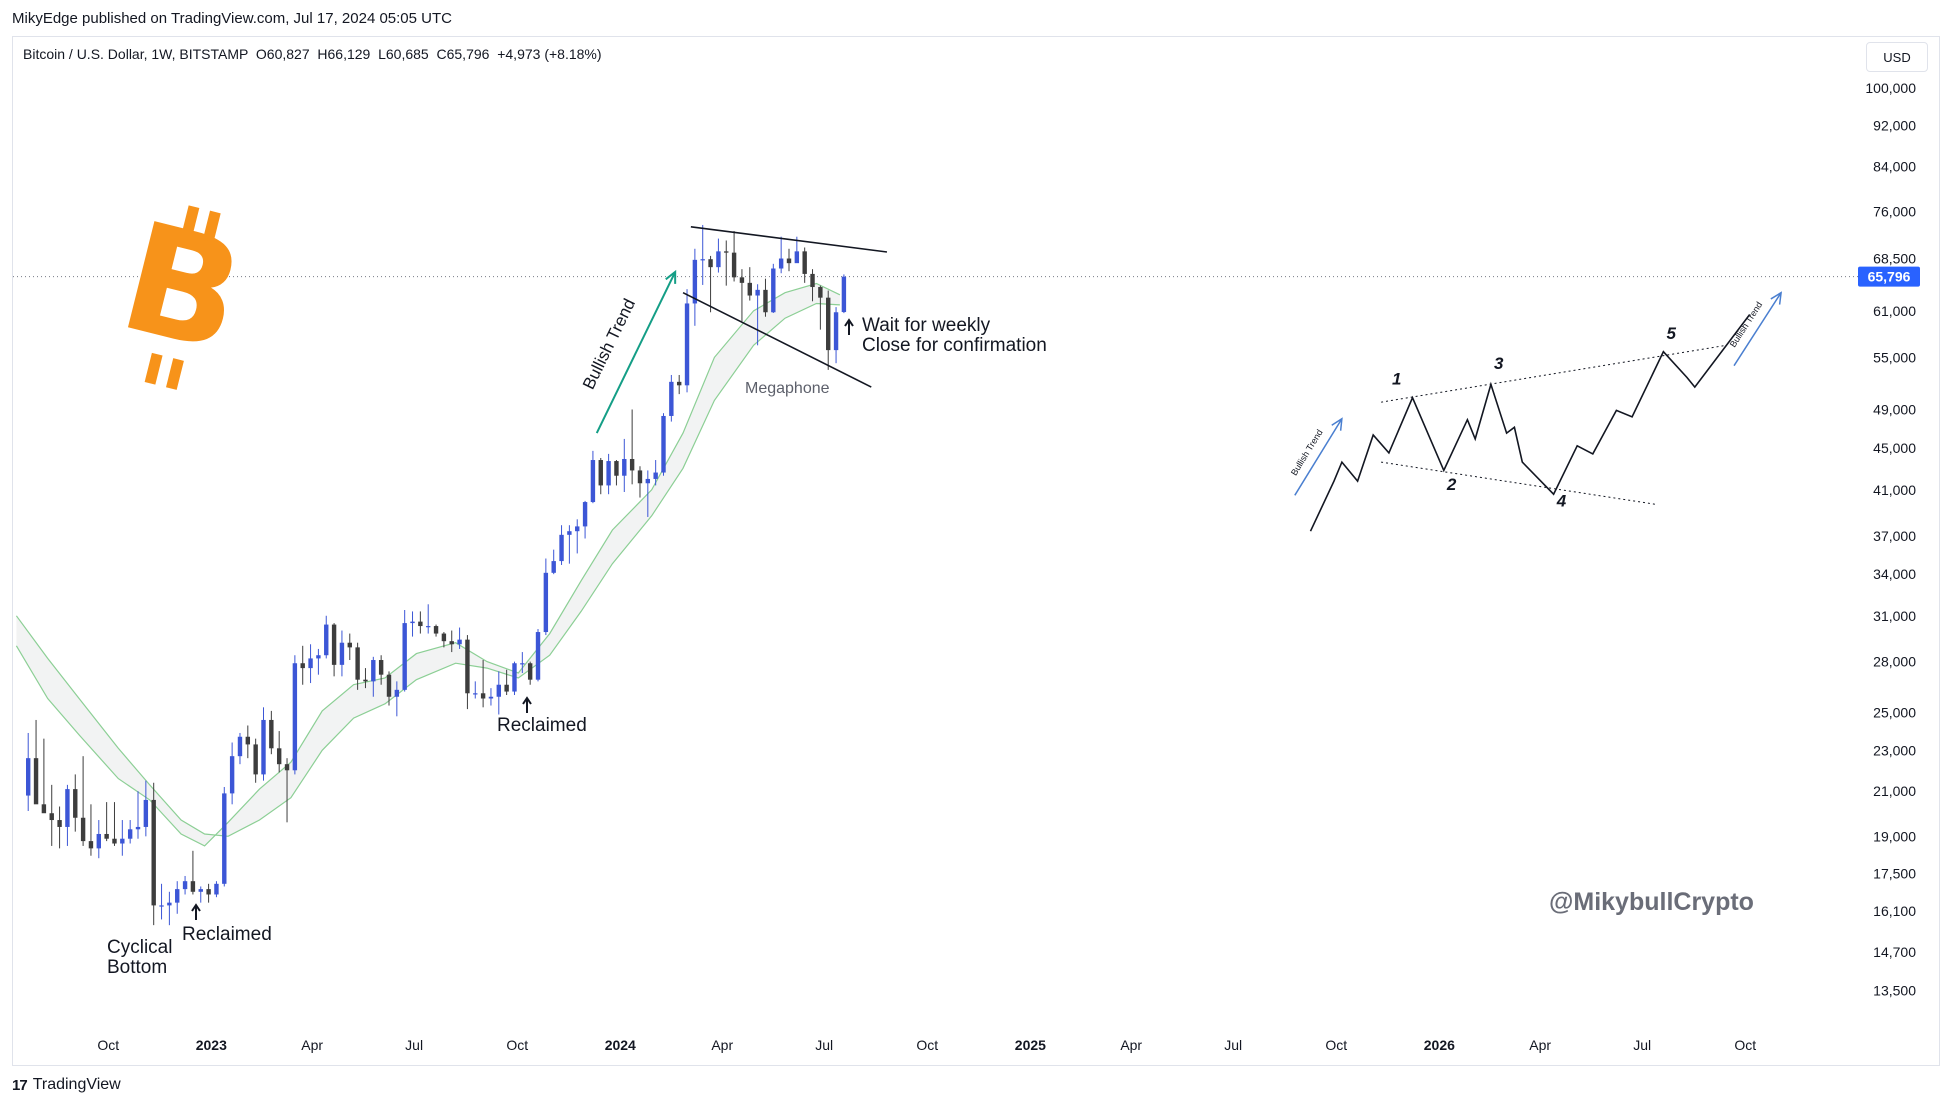 The image size is (1946, 1105). I want to click on last-price-tag-bg, so click(1889, 276).